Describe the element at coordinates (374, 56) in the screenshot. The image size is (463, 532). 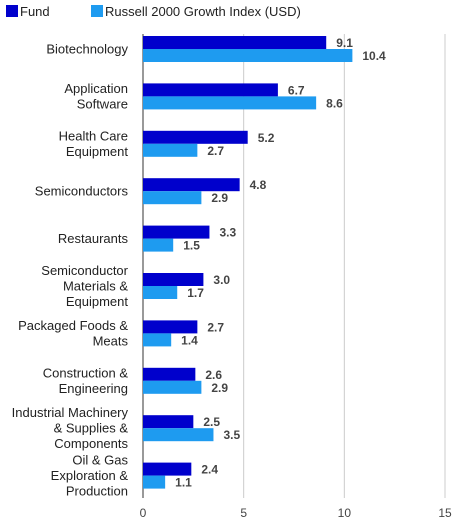
I see `data-label-russell-2000-growth-index-usd-biotechnology: 10.4` at that location.